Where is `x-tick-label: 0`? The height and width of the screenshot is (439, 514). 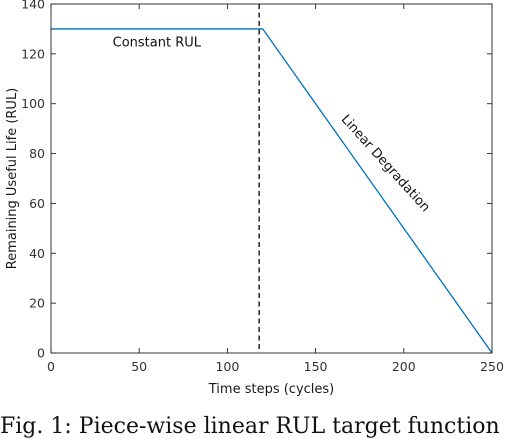 x-tick-label: 0 is located at coordinates (51, 366).